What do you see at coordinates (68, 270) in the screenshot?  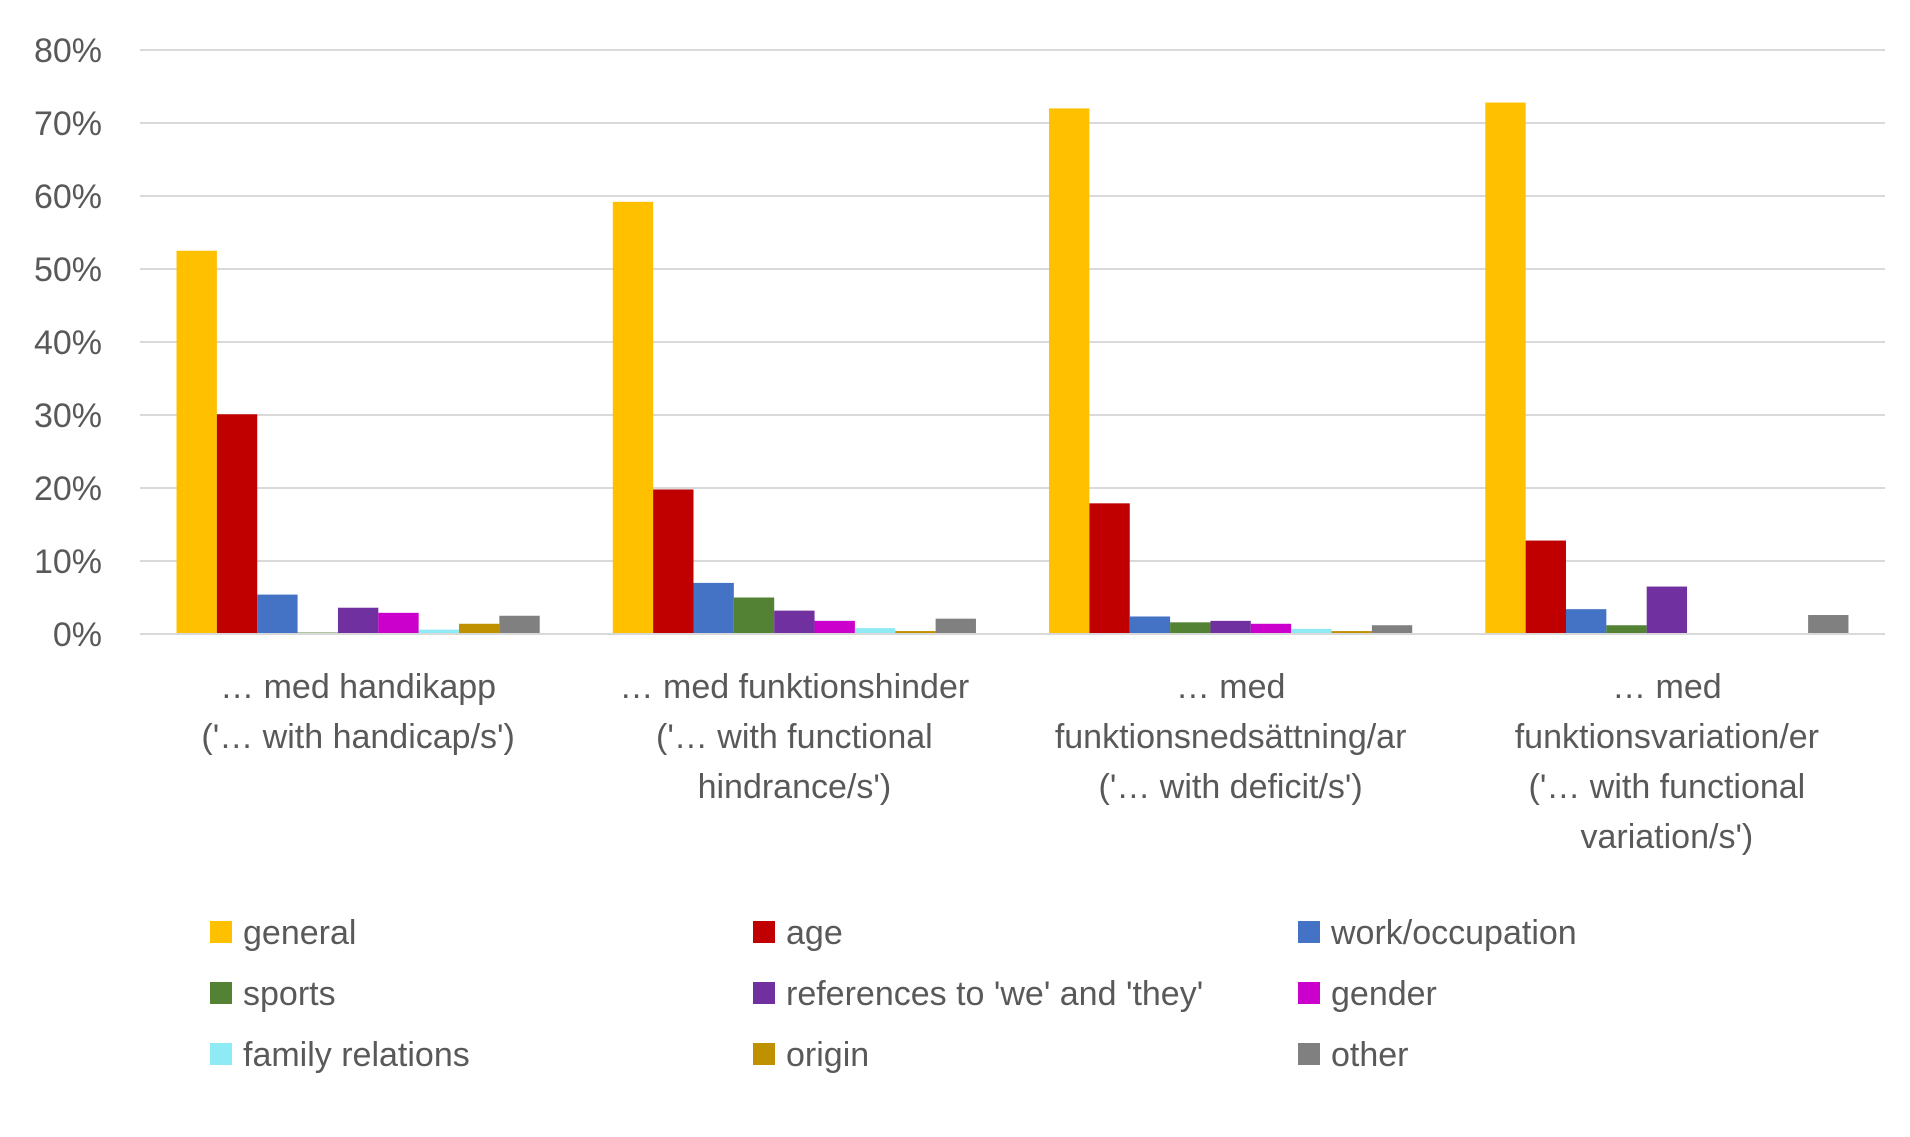 I see `y-tick-label: 50%` at bounding box center [68, 270].